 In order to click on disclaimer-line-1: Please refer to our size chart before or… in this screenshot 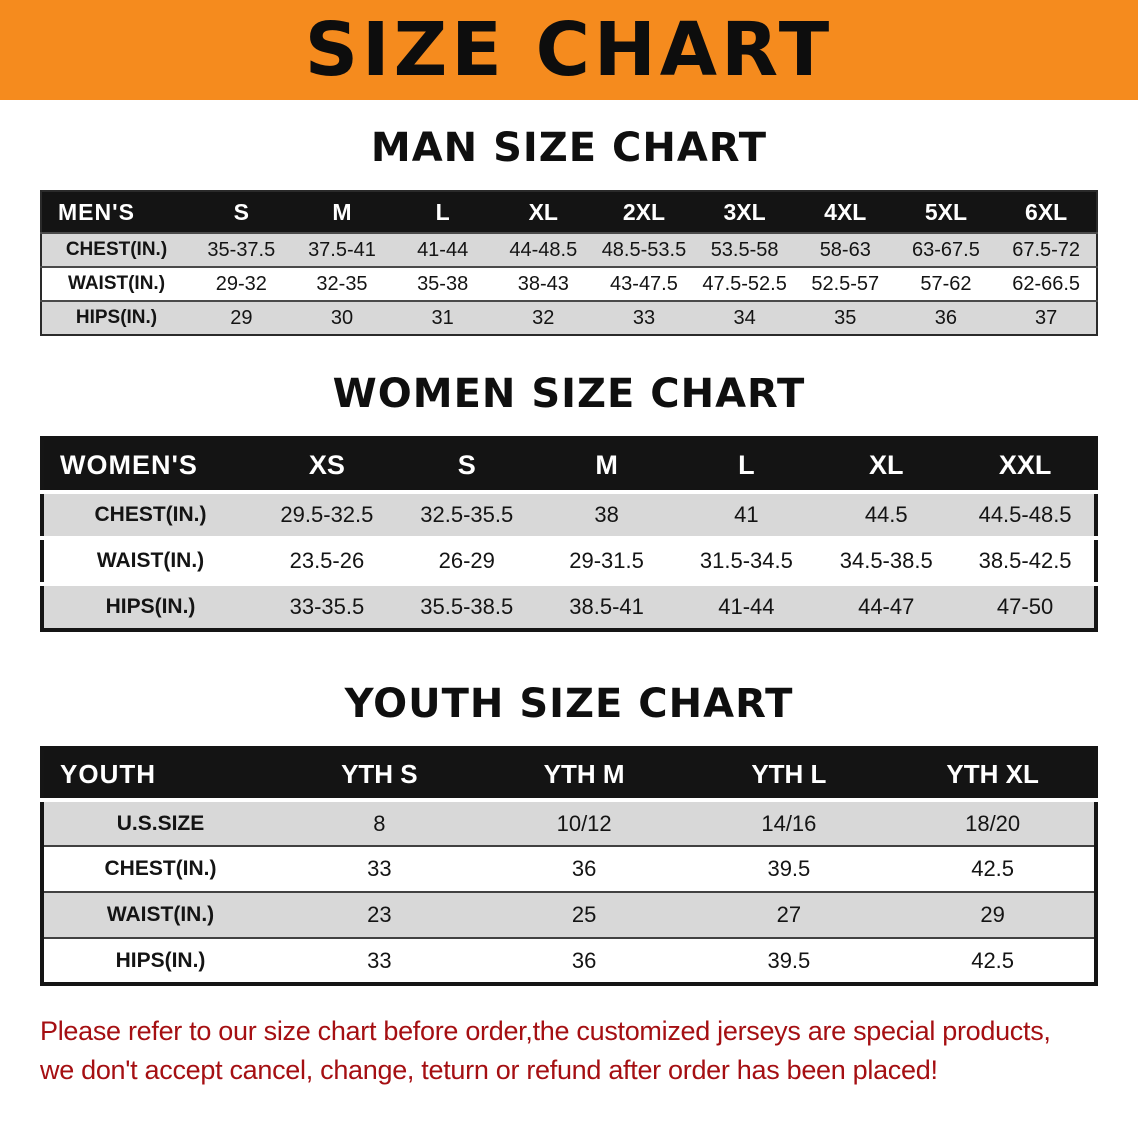, I will do `click(545, 1031)`.